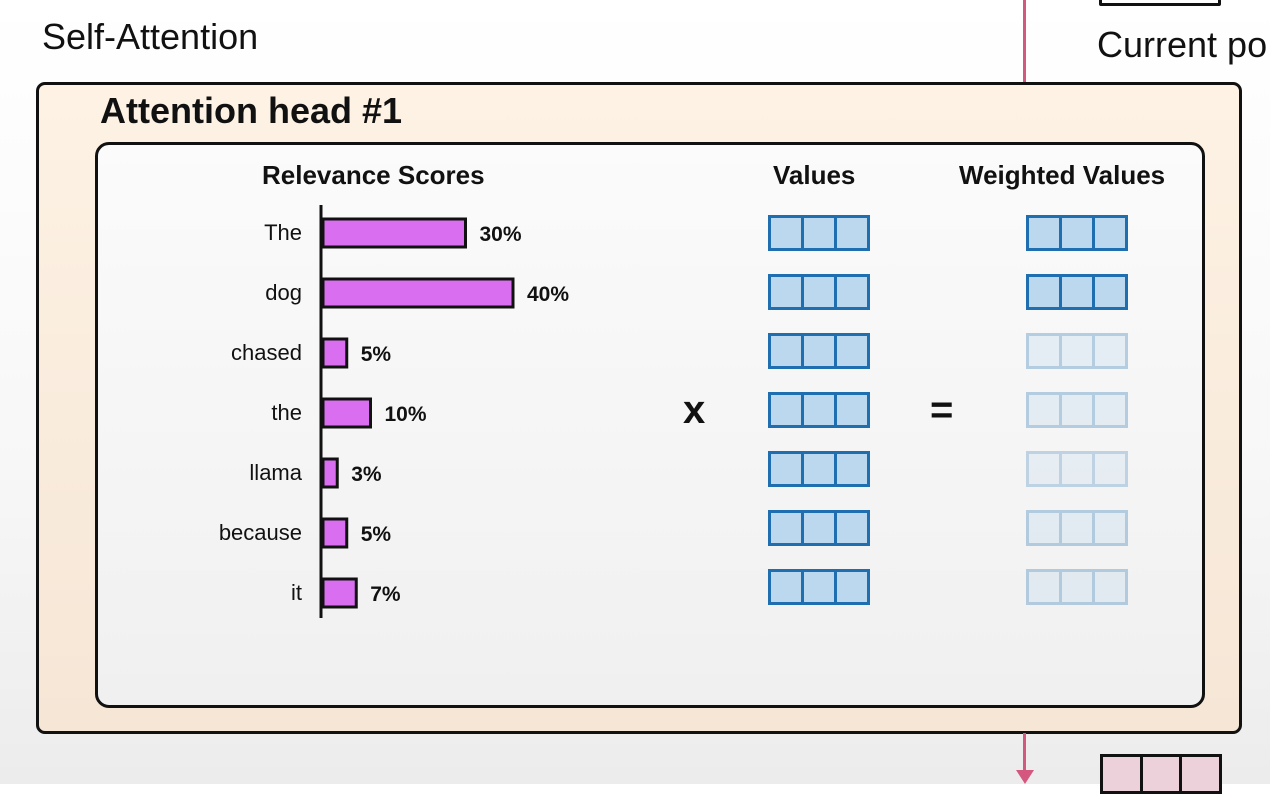 This screenshot has width=1270, height=794. What do you see at coordinates (275, 472) in the screenshot?
I see `token-label: llama` at bounding box center [275, 472].